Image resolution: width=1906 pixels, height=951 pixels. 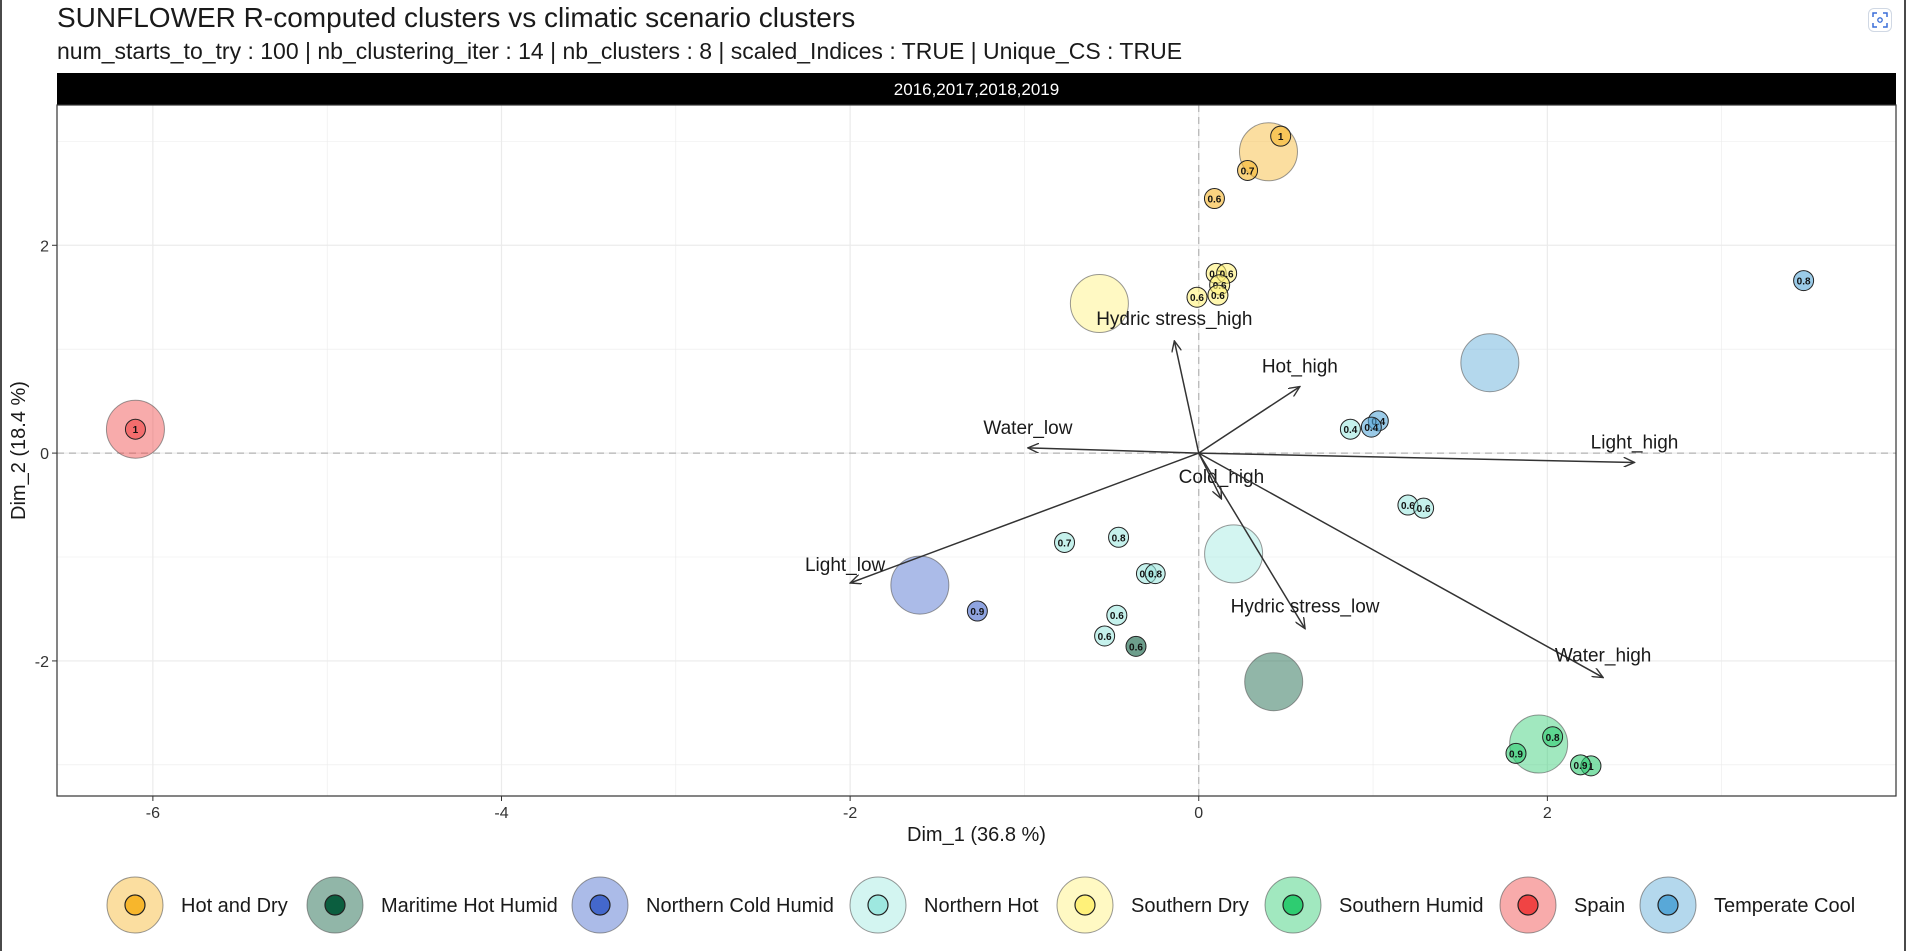 I want to click on legend-label: Northern Hot, so click(x=981, y=906).